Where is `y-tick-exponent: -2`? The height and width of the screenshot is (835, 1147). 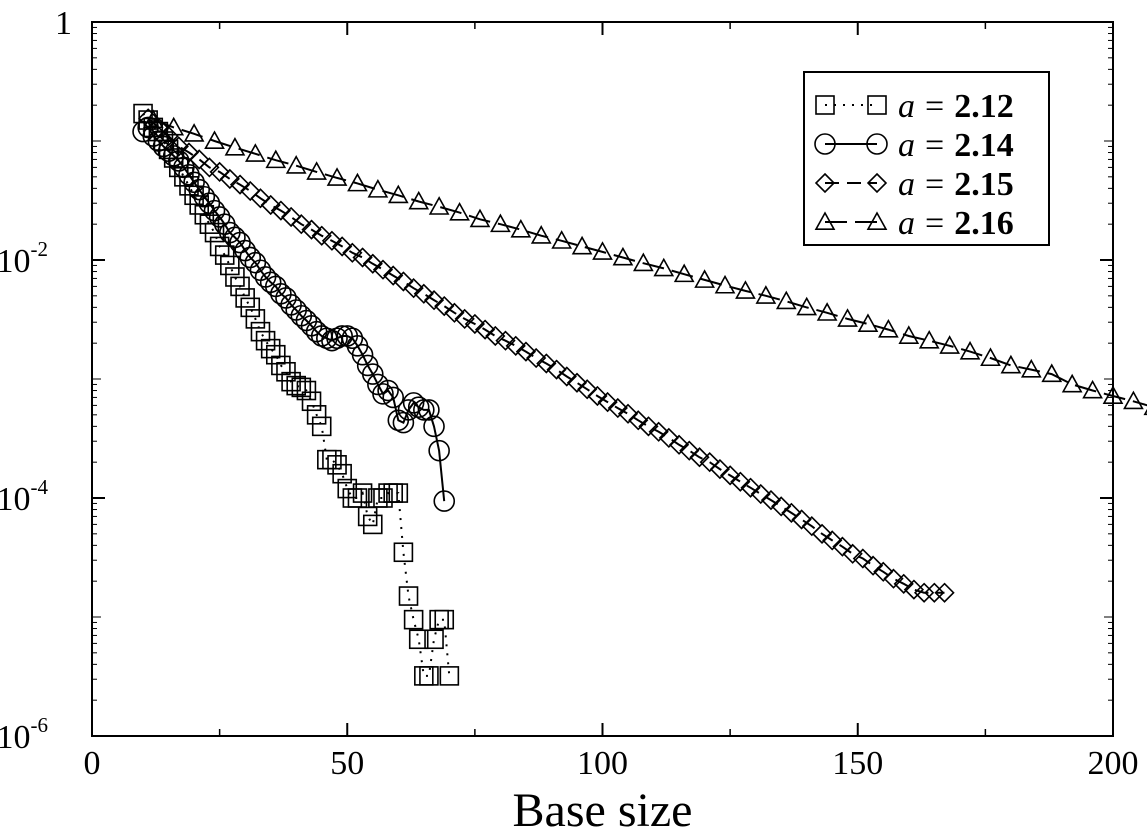 y-tick-exponent: -2 is located at coordinates (40, 249).